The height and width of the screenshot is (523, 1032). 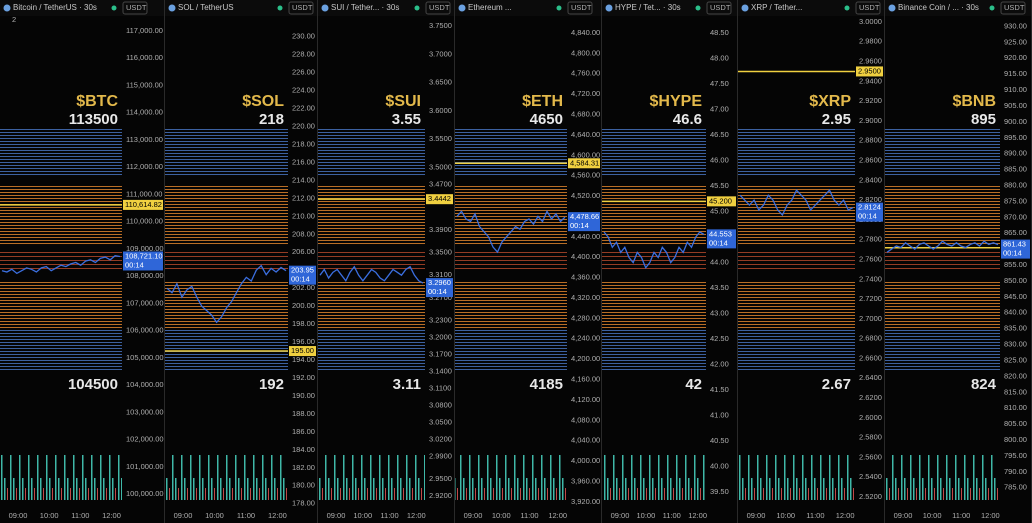 I want to click on y-tick-label: 3,960.00, so click(x=585, y=480).